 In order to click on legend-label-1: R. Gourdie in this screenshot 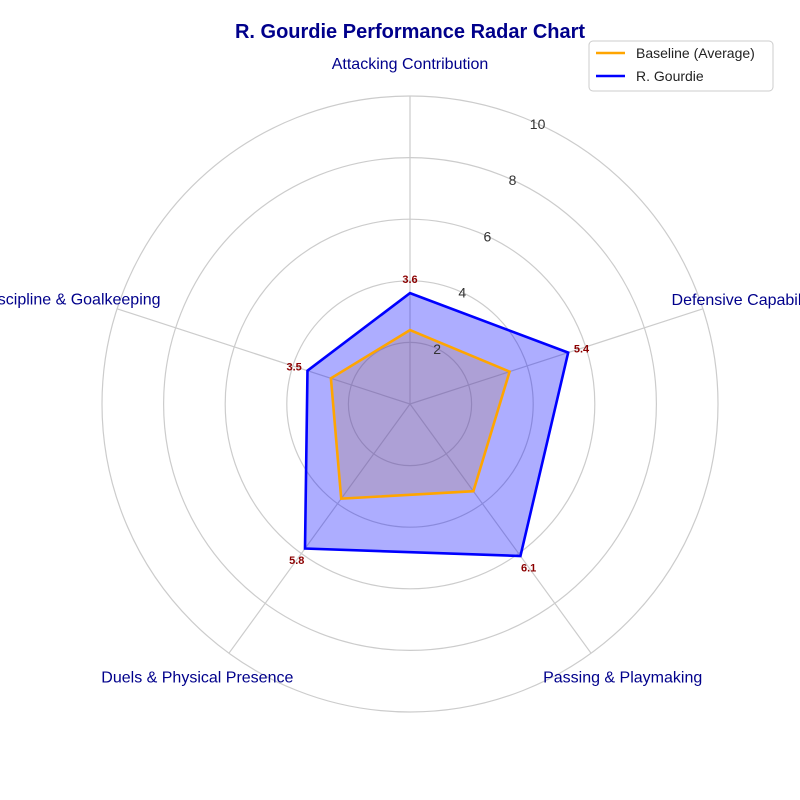, I will do `click(670, 76)`.